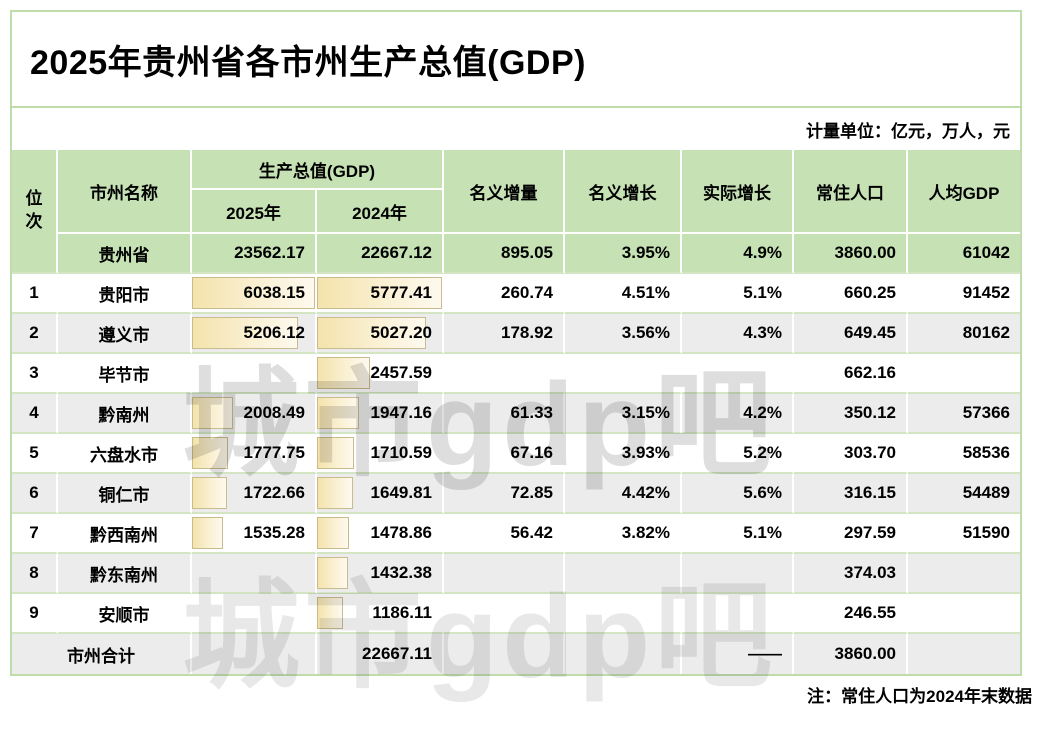  I want to click on cell-pc: 57366, so click(964, 414).